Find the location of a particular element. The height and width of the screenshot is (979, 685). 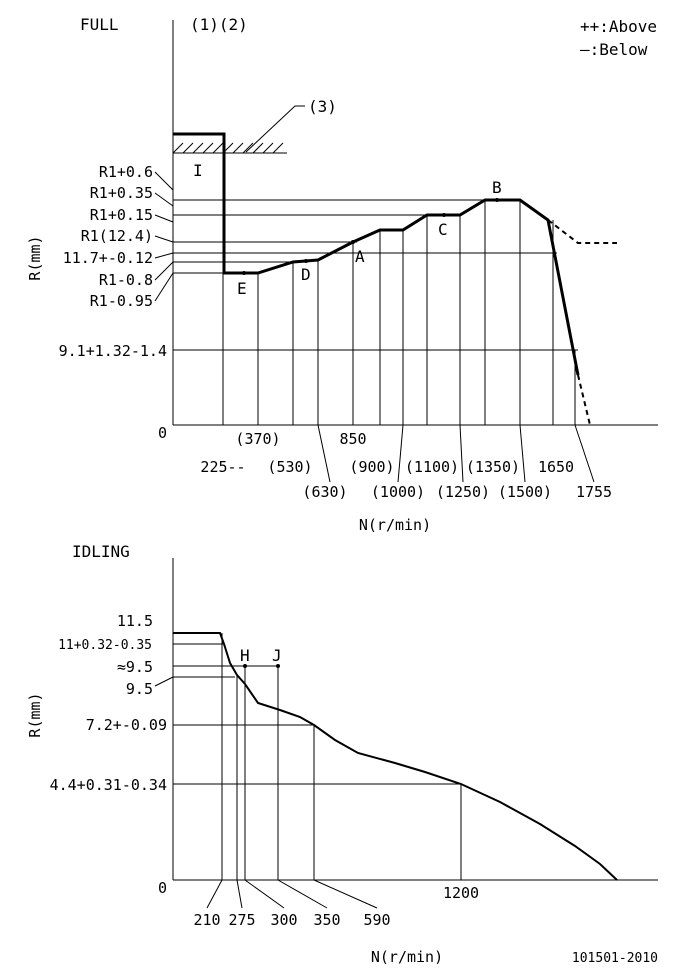

idling-y-axis-label: R(mm) is located at coordinates (35, 714).